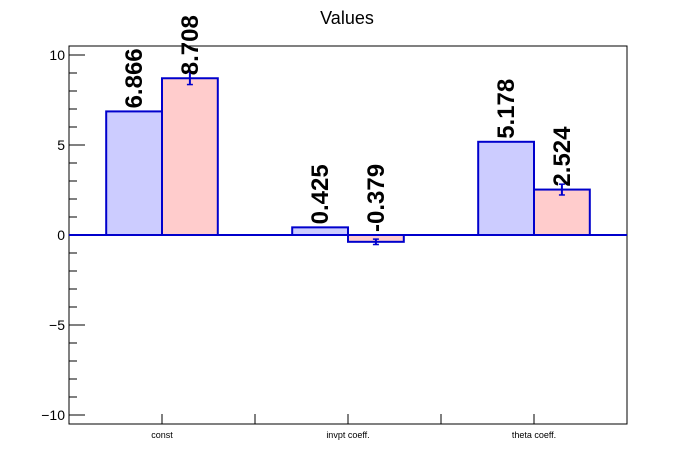 The image size is (696, 472). I want to click on value-label: 2.524, so click(562, 156).